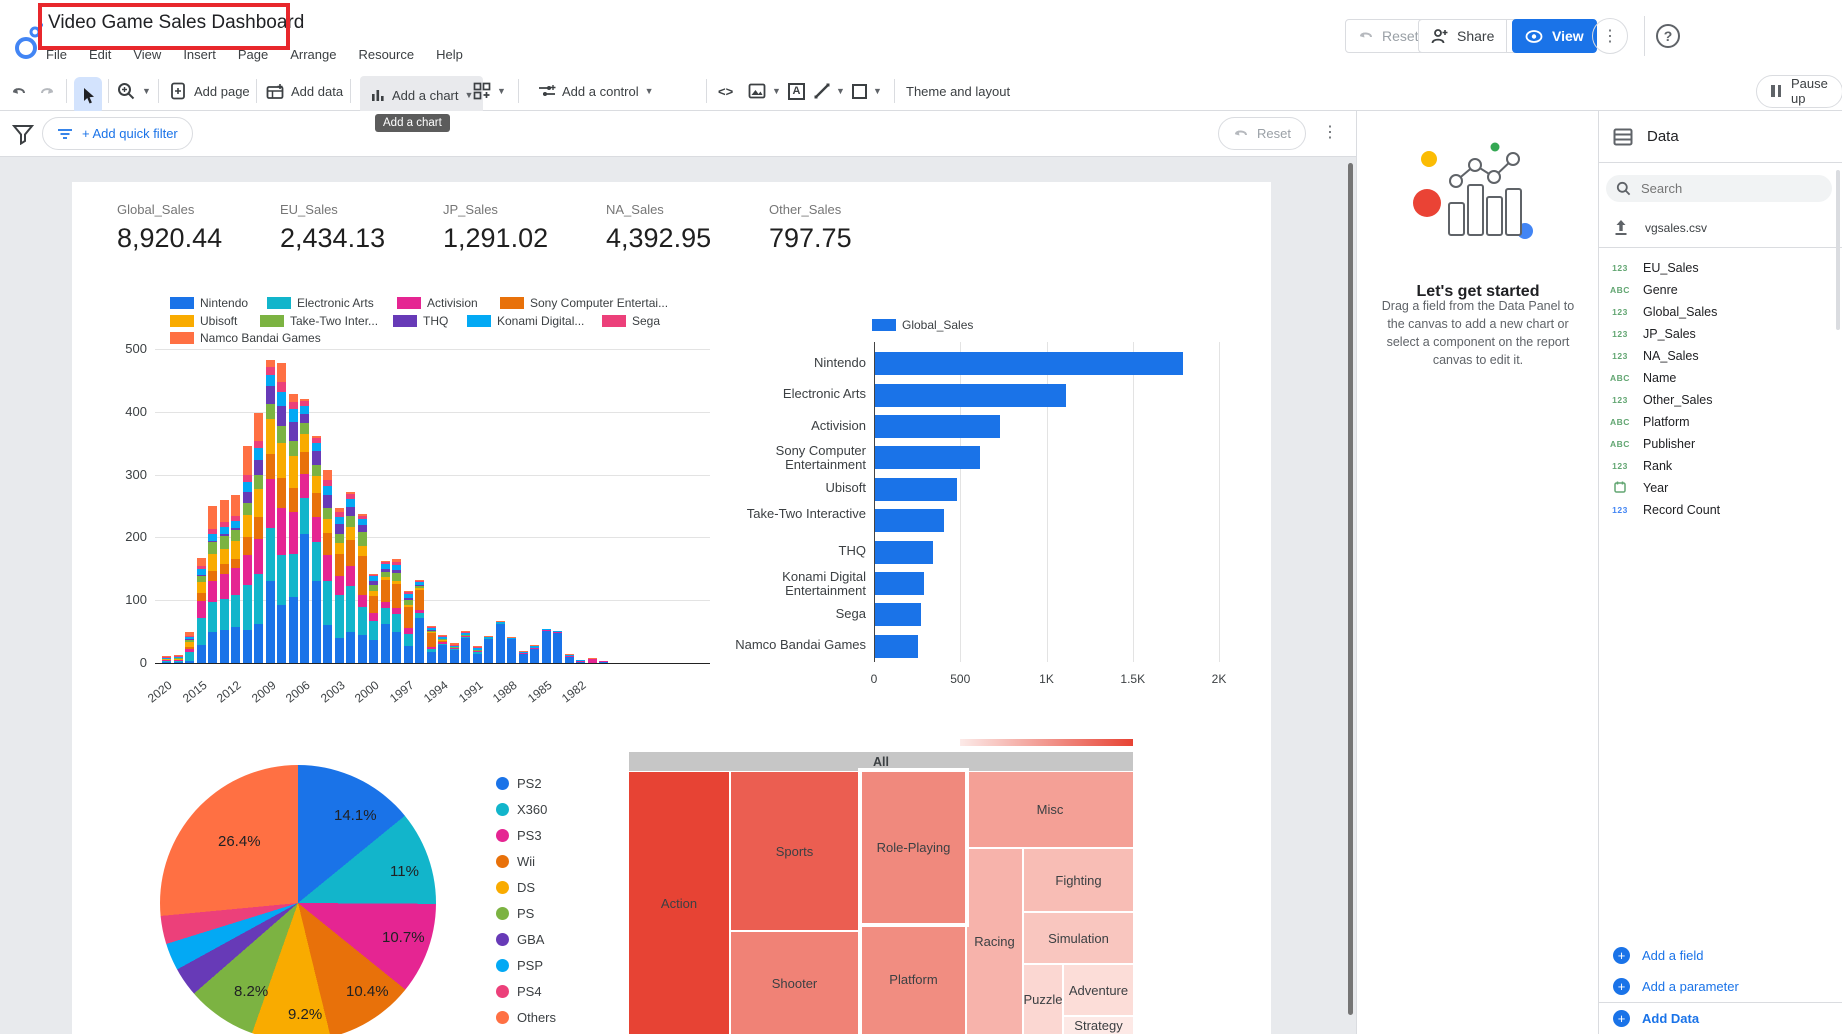 The width and height of the screenshot is (1842, 1034). I want to click on field-name: Genre, so click(1660, 290).